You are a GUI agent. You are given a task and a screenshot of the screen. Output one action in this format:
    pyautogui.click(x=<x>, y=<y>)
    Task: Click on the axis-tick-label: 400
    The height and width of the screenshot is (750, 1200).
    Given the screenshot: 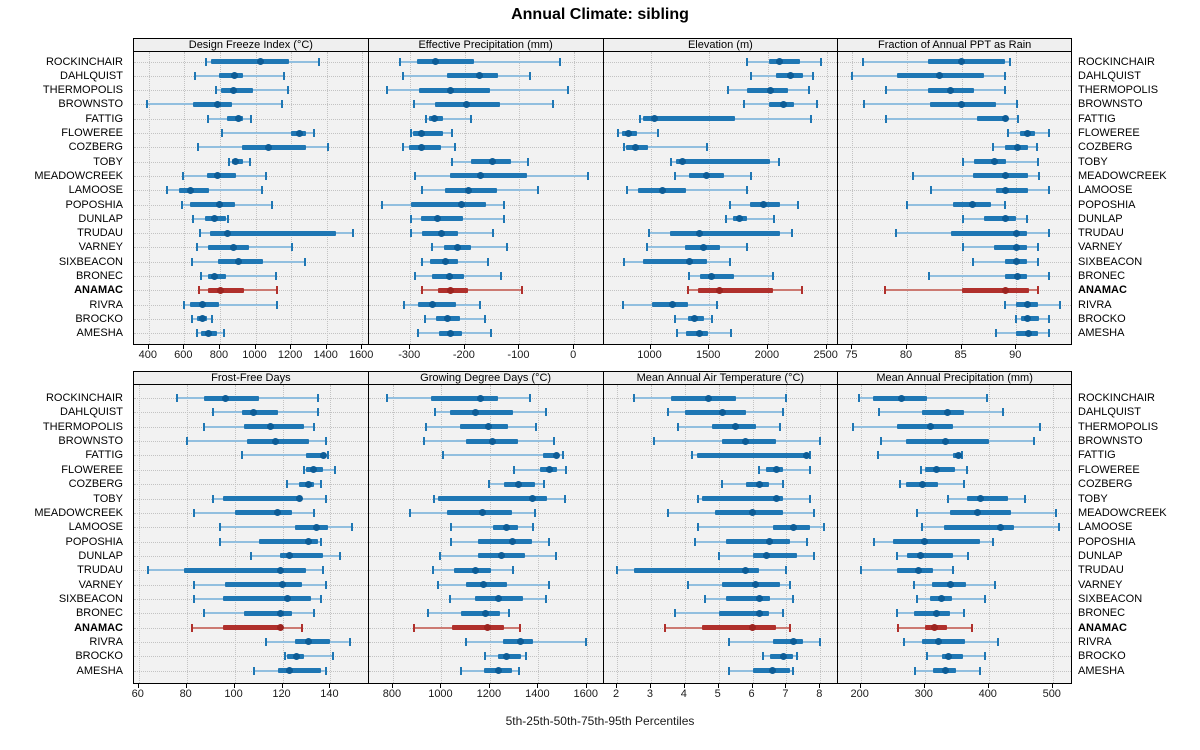 What is the action you would take?
    pyautogui.click(x=987, y=694)
    